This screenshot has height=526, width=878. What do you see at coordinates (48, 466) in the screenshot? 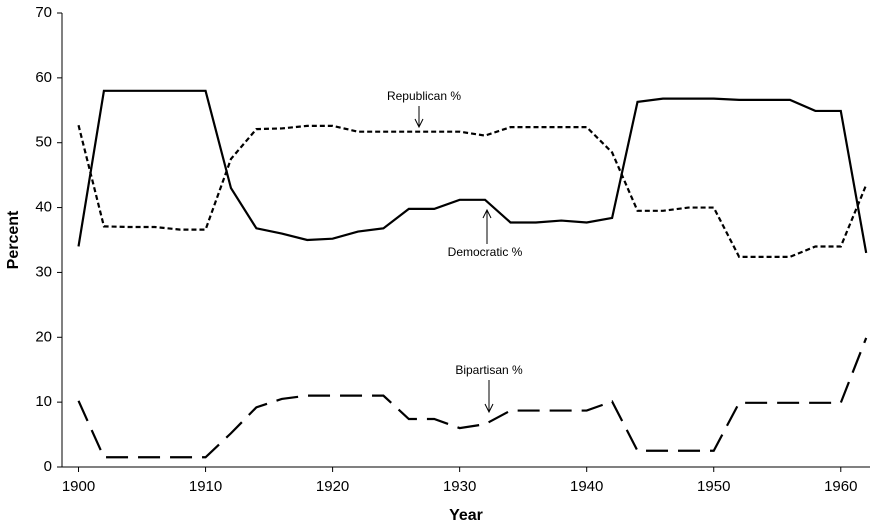
I see `y-tick-label: 0` at bounding box center [48, 466].